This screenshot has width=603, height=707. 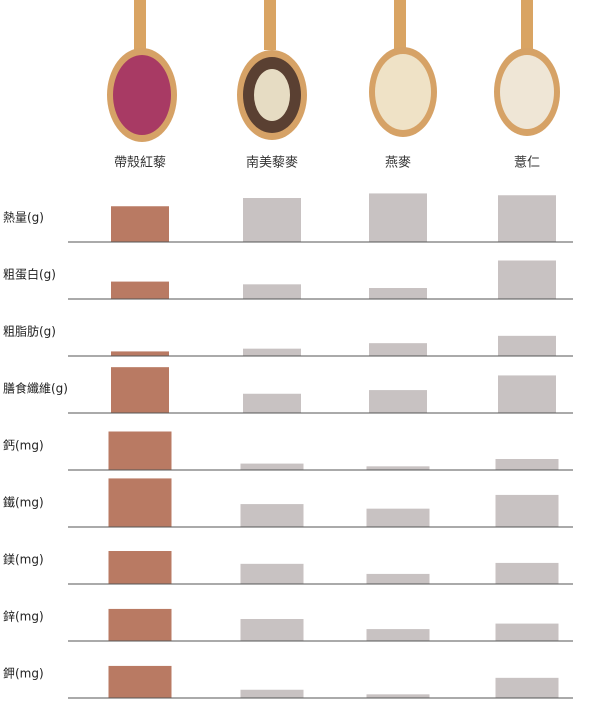 I want to click on row-label: 膳食纖維(g), so click(x=35, y=388).